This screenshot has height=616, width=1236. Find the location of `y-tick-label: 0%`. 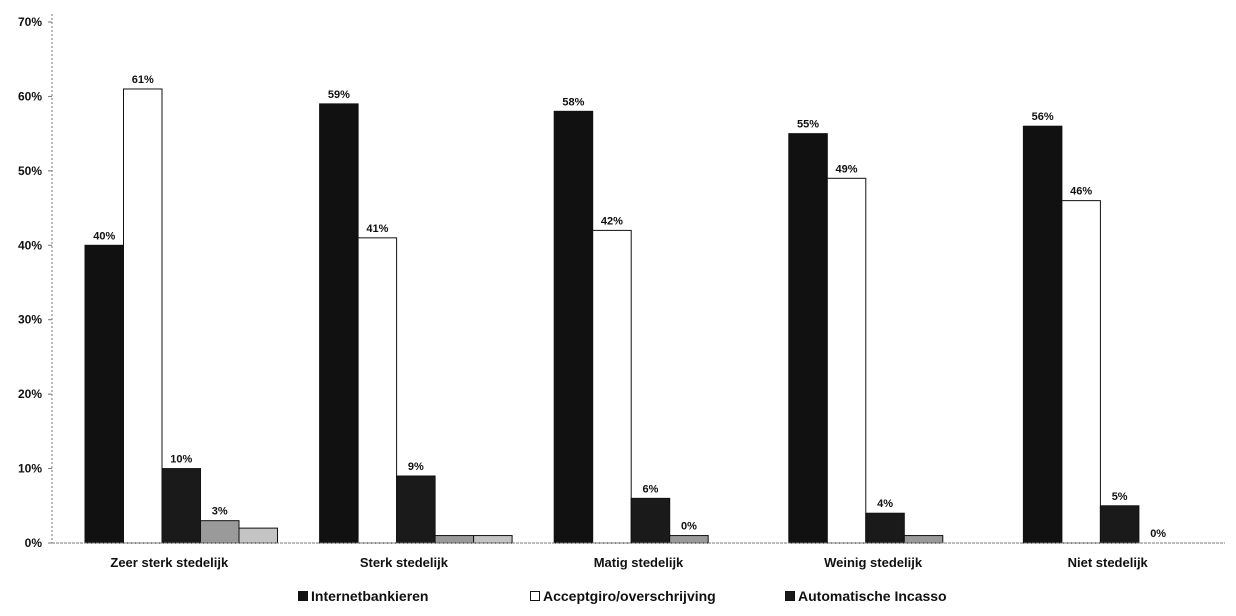

y-tick-label: 0% is located at coordinates (34, 543).